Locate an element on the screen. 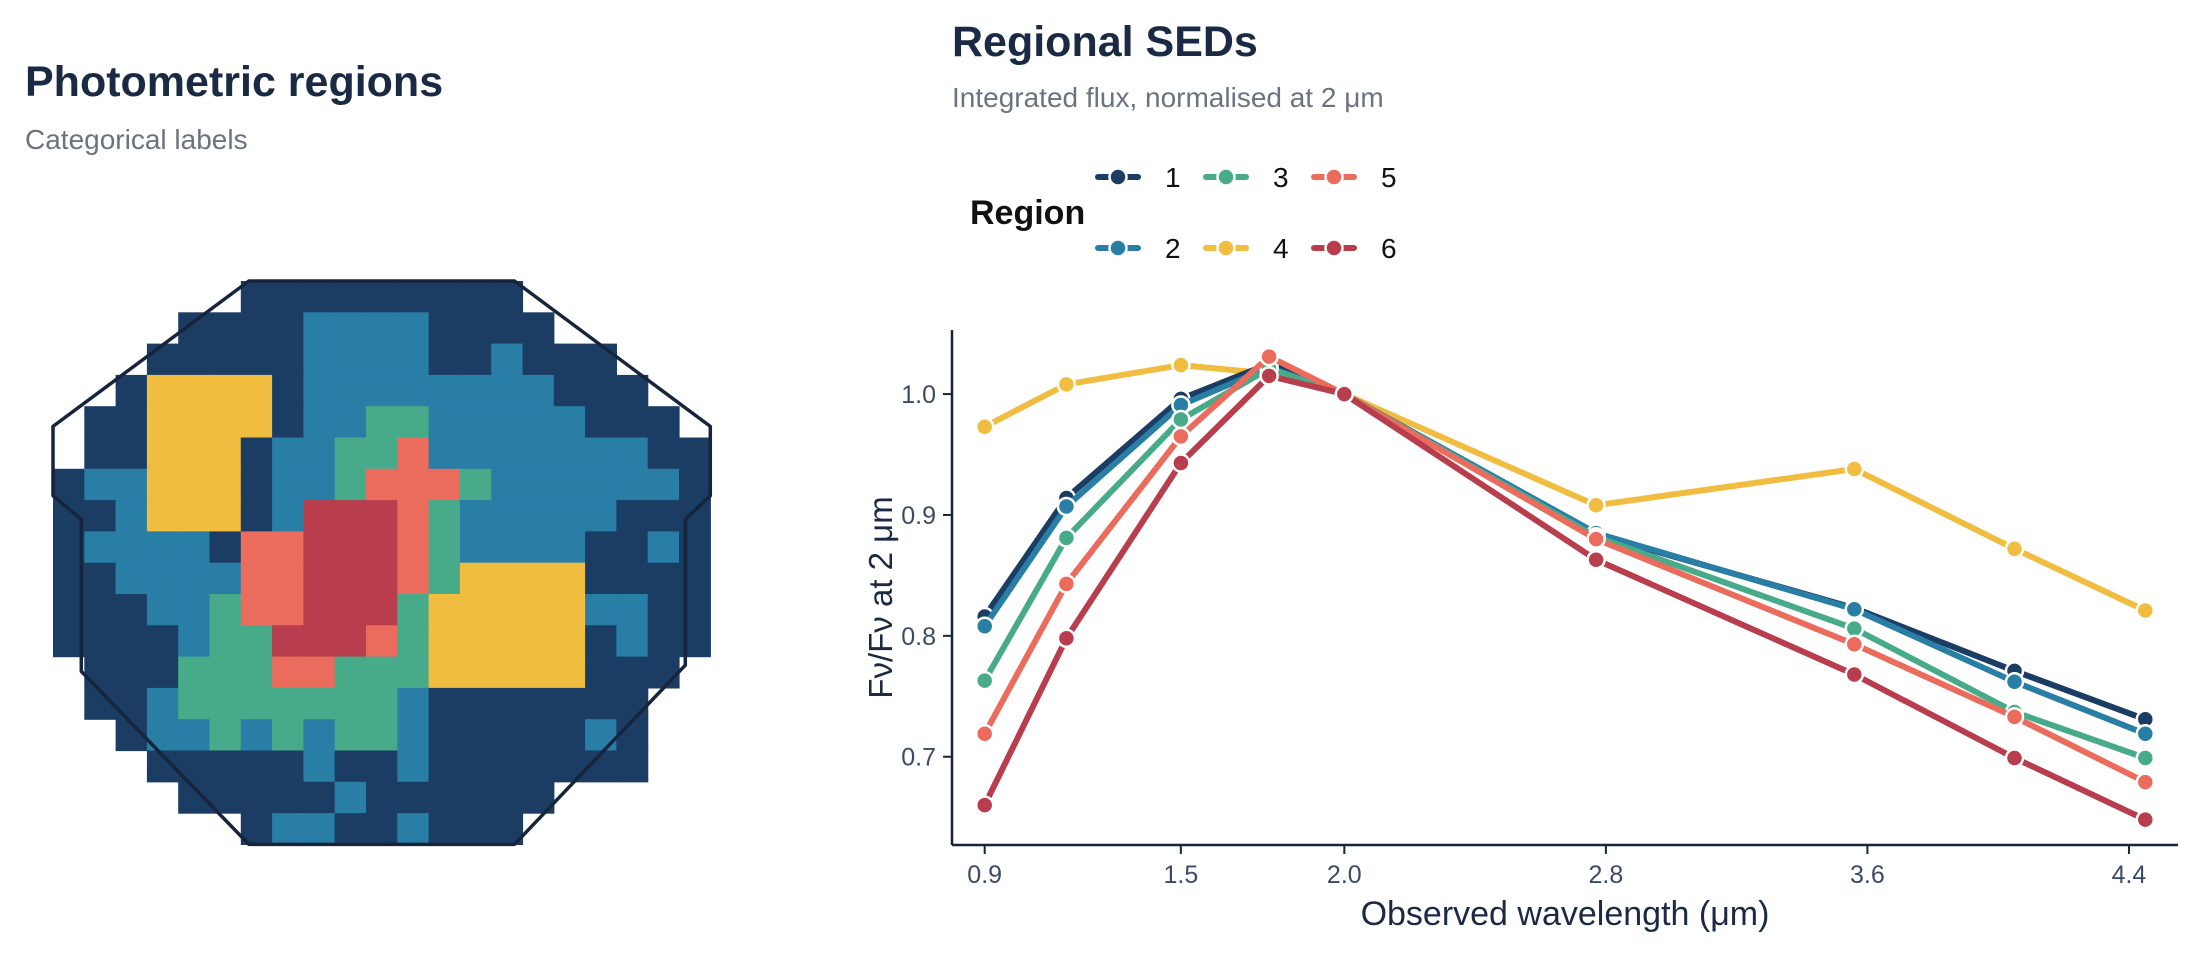 The height and width of the screenshot is (956, 2200). legend-label-6: 6 is located at coordinates (1389, 248).